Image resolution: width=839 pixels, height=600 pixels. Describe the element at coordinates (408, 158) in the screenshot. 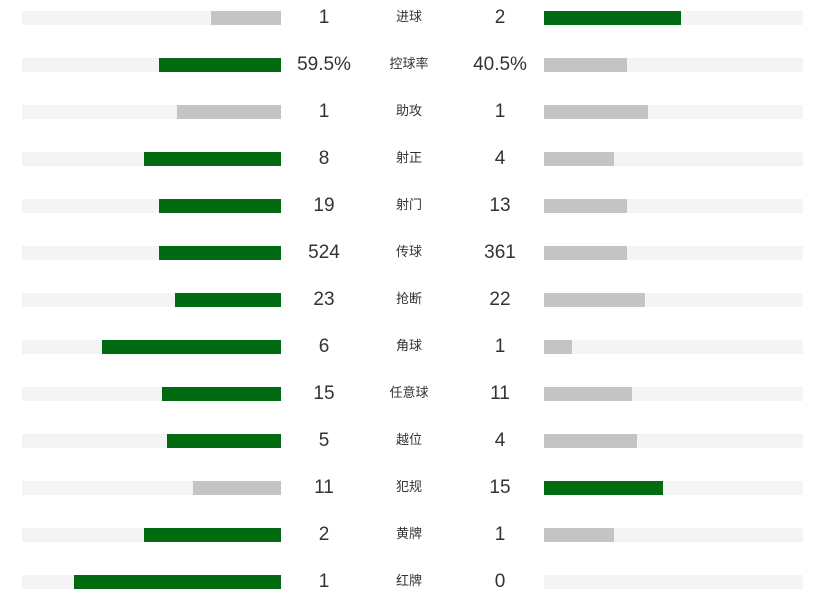

I see `stat-label: 射正` at that location.